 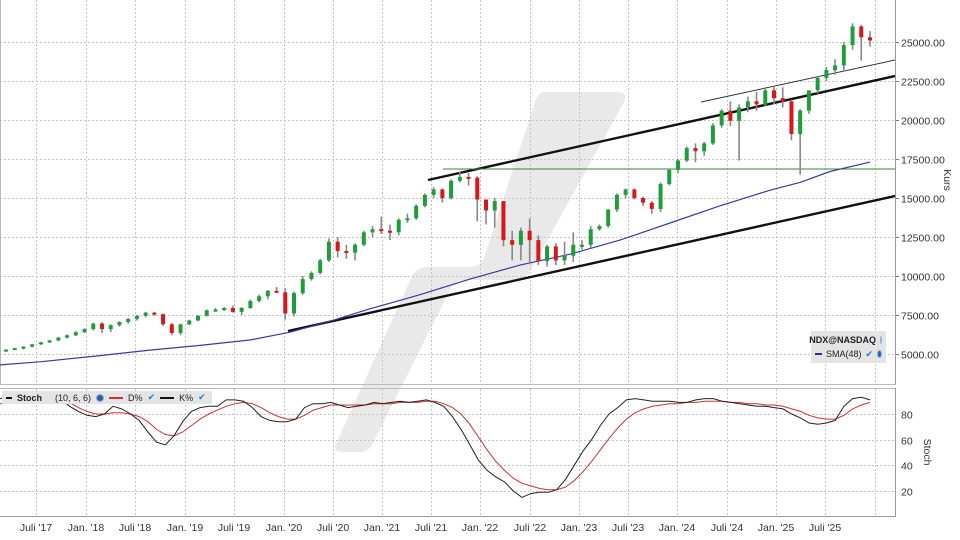 What do you see at coordinates (798, 81) in the screenshot?
I see `thin-resistance-line` at bounding box center [798, 81].